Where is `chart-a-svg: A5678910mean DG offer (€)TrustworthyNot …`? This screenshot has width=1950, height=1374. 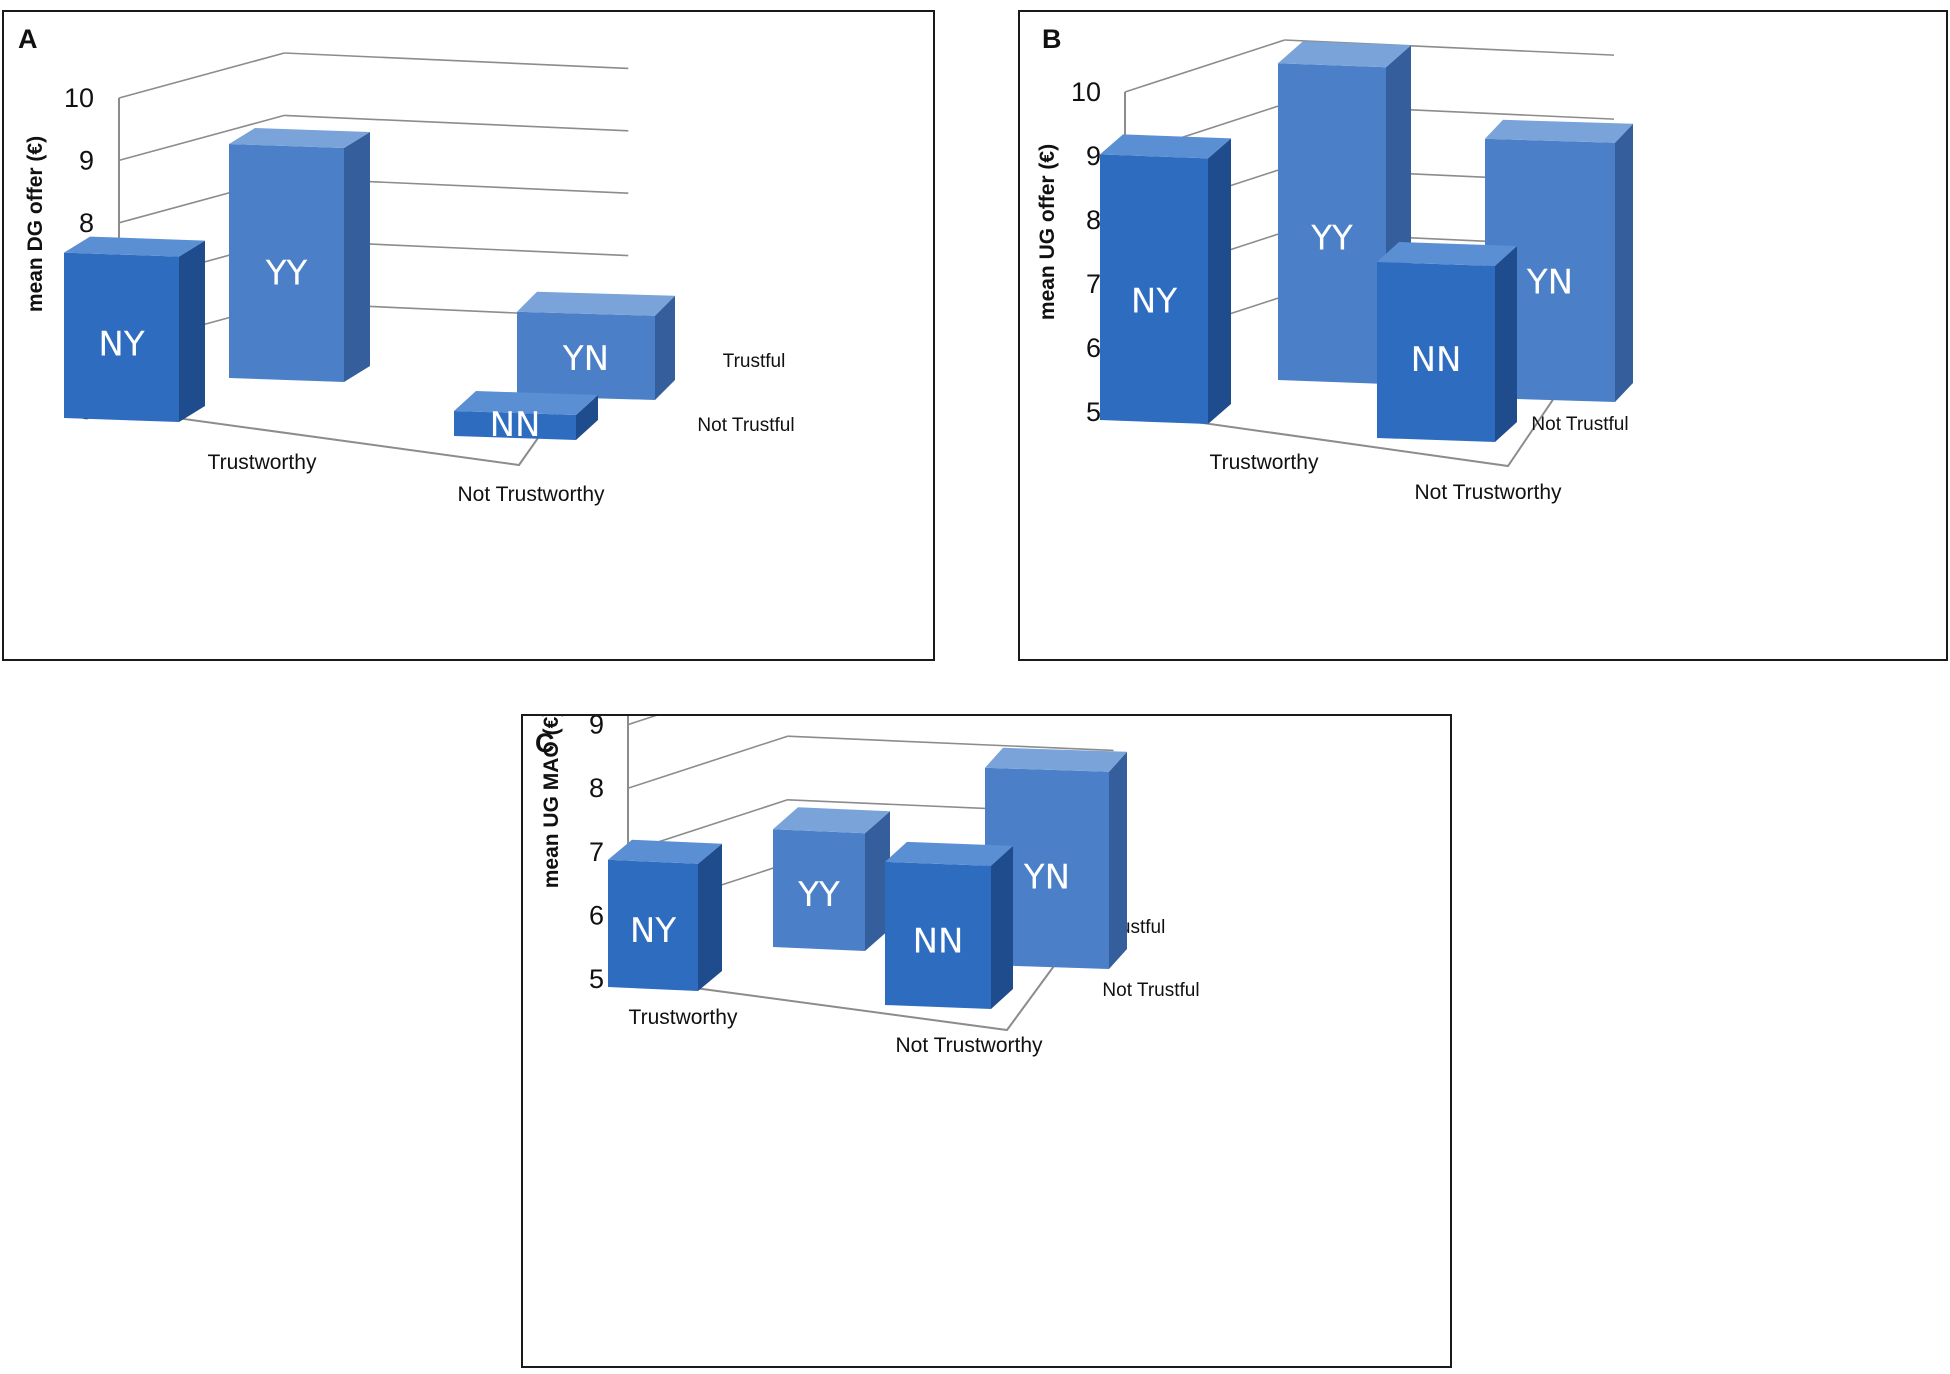
chart-a-svg: A5678910mean DG offer (€)TrustworthyNot … is located at coordinates (406, 265).